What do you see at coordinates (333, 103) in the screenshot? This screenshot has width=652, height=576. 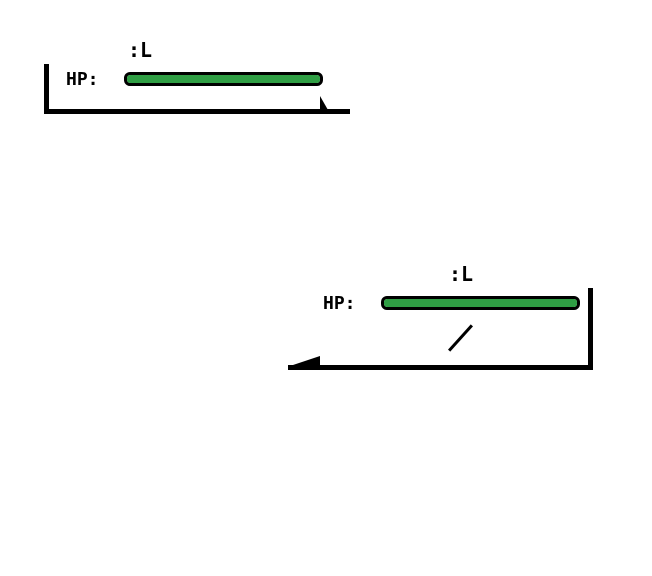 I see `enemy-panel-corner-arrow` at bounding box center [333, 103].